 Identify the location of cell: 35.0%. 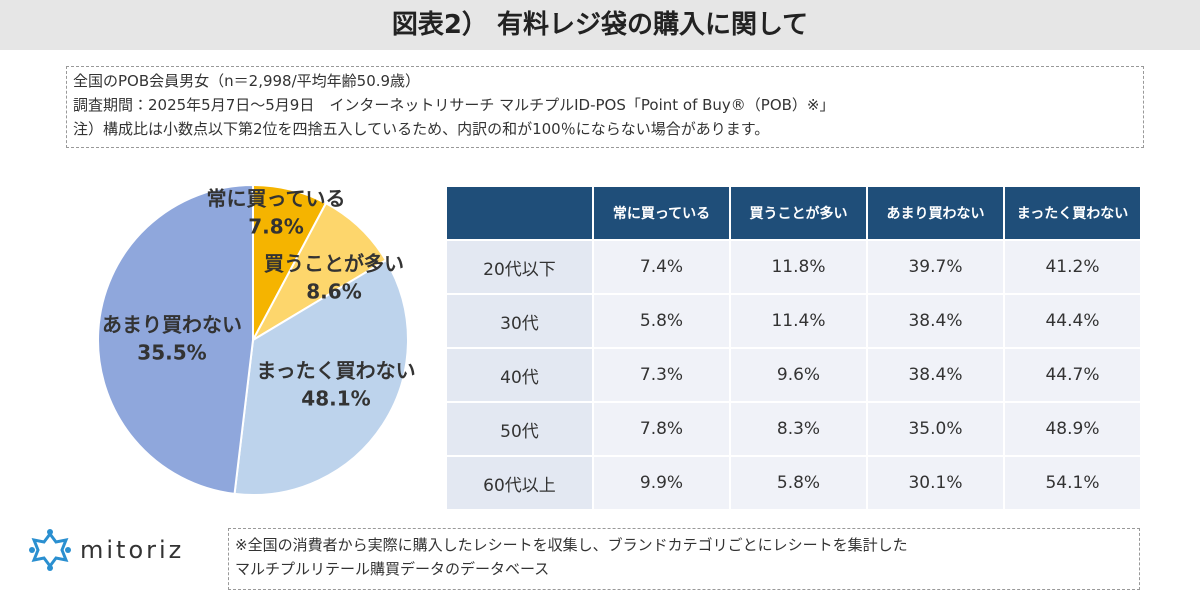
(935, 429).